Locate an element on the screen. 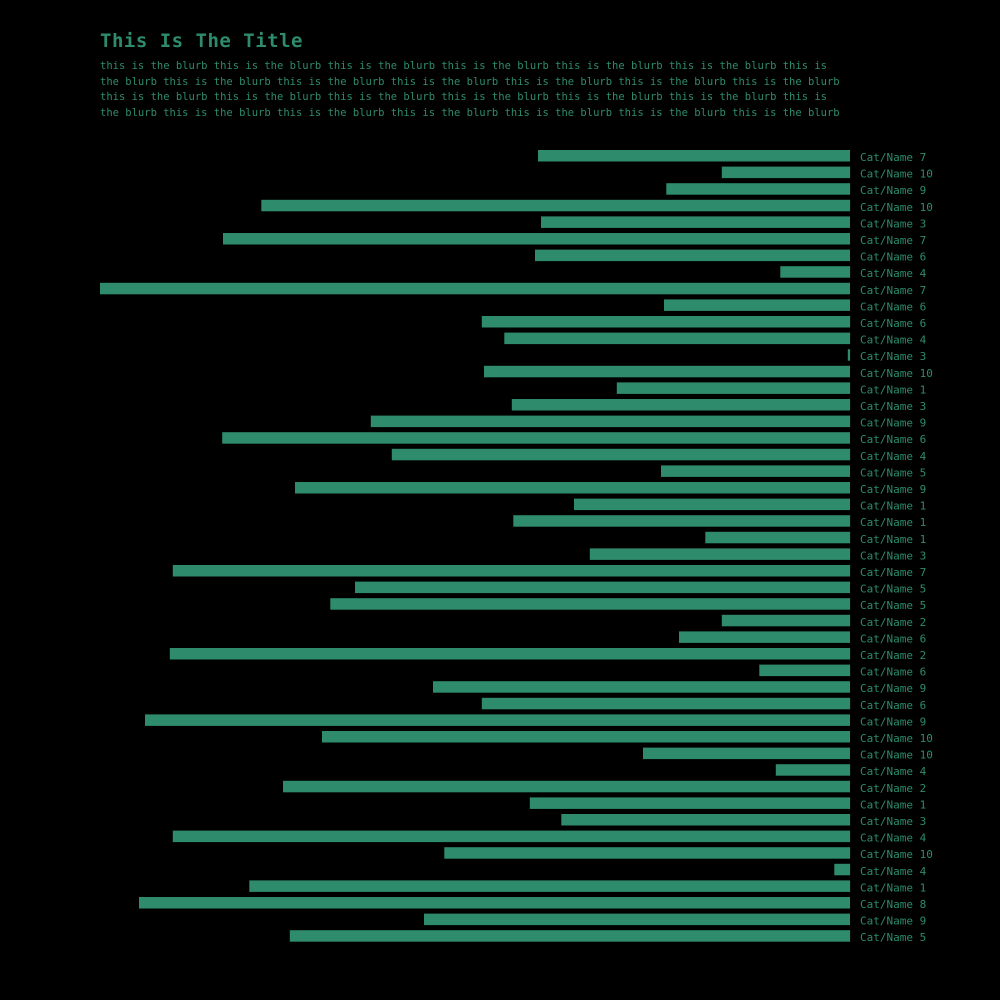 The width and height of the screenshot is (1000, 1000). bar-label-44: Cat/Name 4 is located at coordinates (893, 871).